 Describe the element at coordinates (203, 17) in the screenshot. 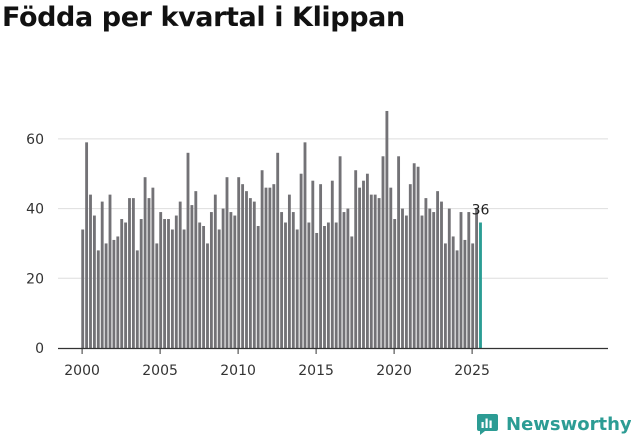

I see `page-title: Födda per kvartal i Klippan` at that location.